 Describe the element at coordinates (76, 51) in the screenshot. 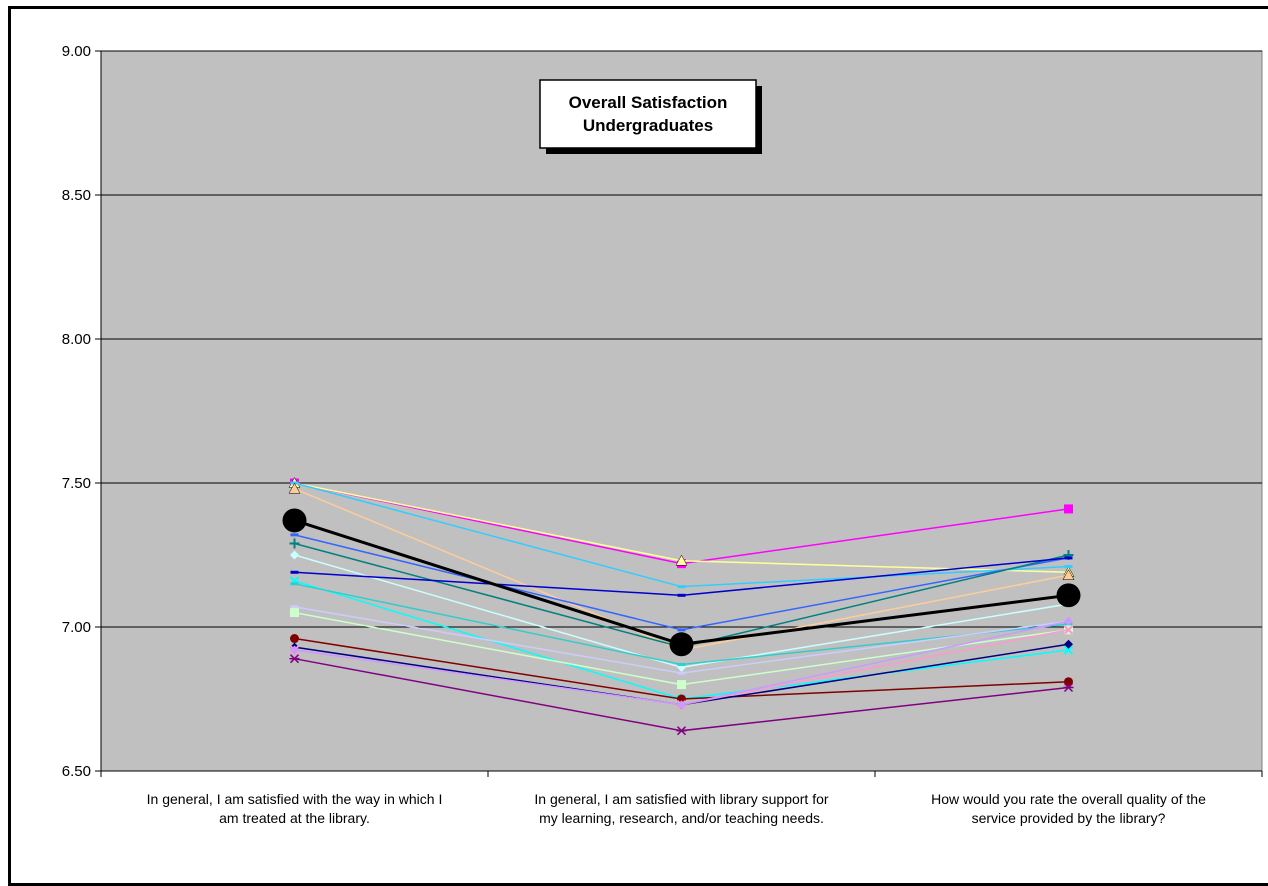

I see `y-tick-label: 9.00` at that location.